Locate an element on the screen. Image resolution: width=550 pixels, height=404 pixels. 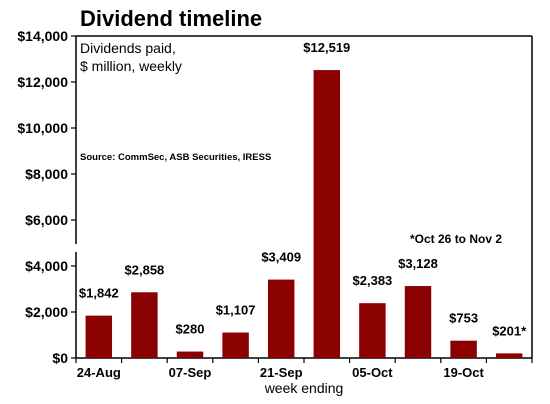
bar-data-label: $3,409 is located at coordinates (281, 257).